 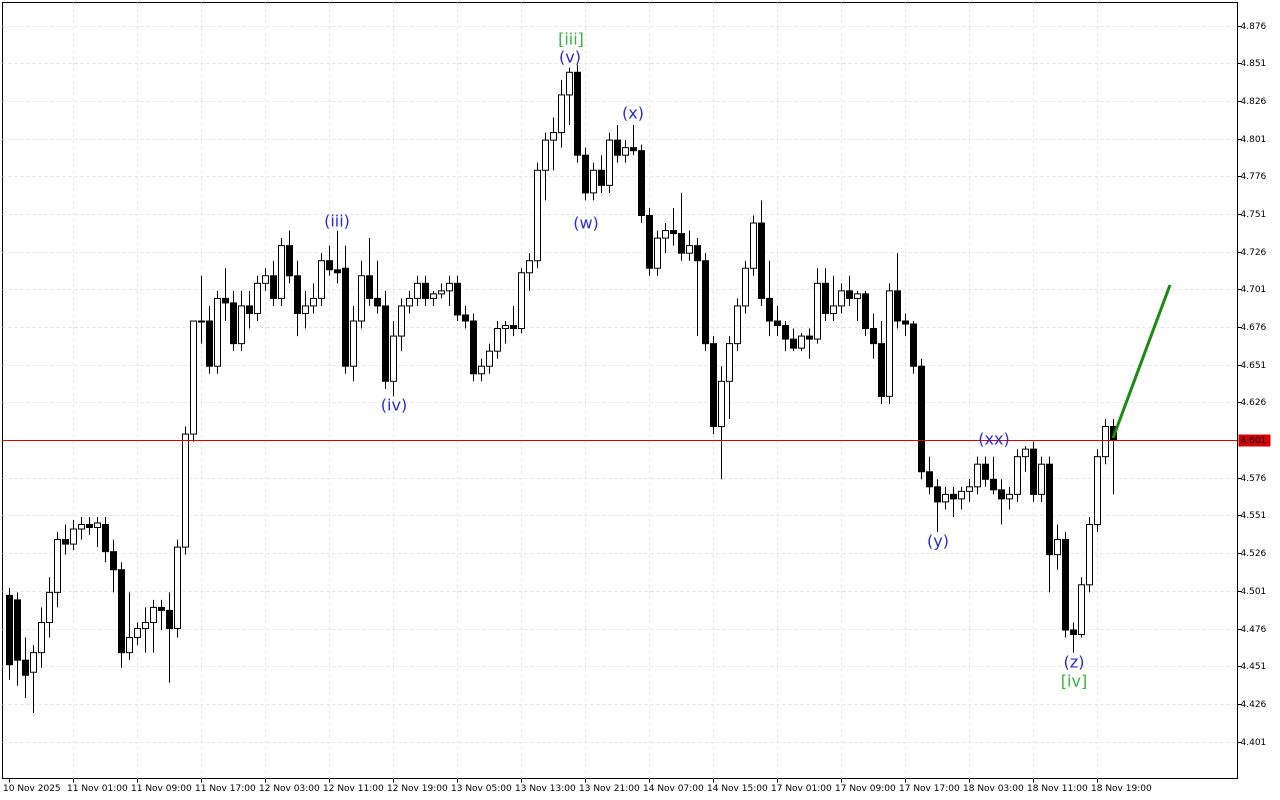 What do you see at coordinates (1074, 662) in the screenshot?
I see `wave-label: (z)` at bounding box center [1074, 662].